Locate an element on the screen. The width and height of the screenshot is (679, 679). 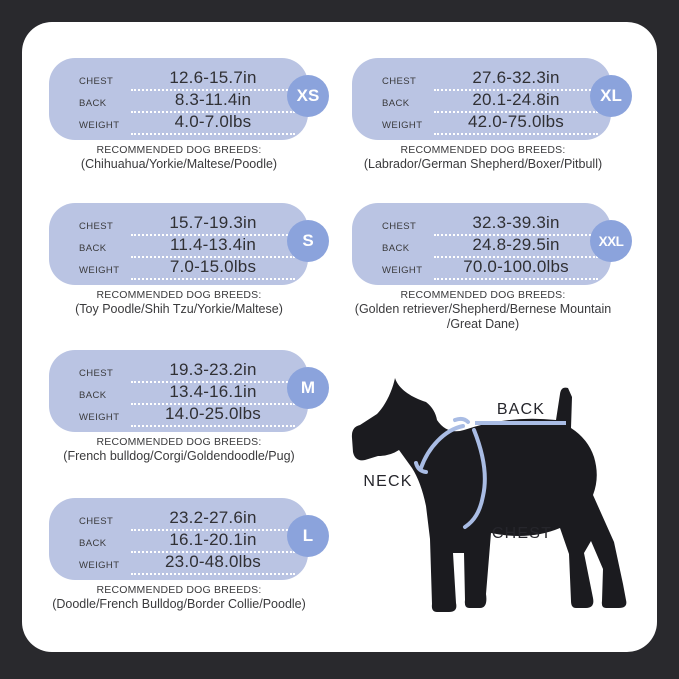
back-row: BACK 24.8-29.5in is located at coordinates (490, 246).